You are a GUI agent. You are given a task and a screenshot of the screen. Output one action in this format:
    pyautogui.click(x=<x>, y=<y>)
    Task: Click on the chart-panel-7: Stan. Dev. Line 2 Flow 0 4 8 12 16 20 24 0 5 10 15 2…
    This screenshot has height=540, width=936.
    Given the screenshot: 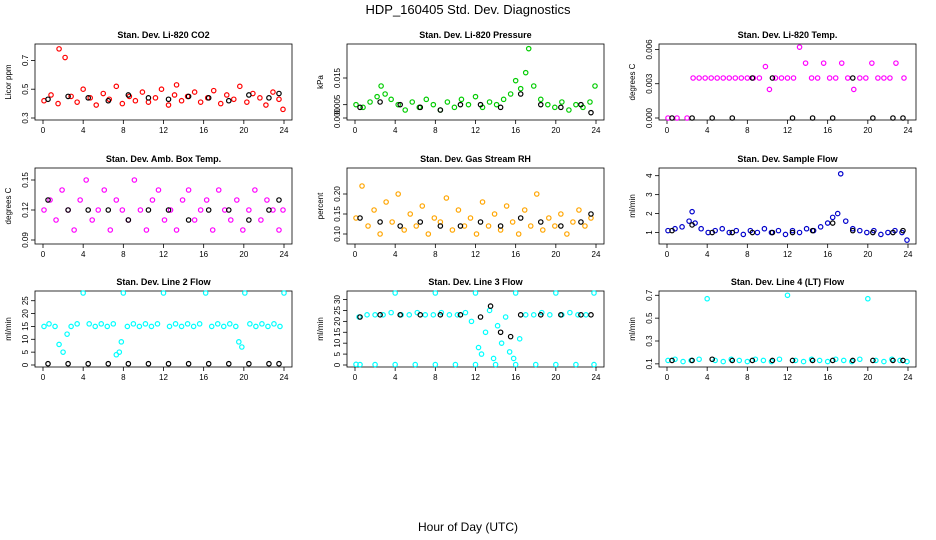 What is the action you would take?
    pyautogui.click(x=148, y=329)
    